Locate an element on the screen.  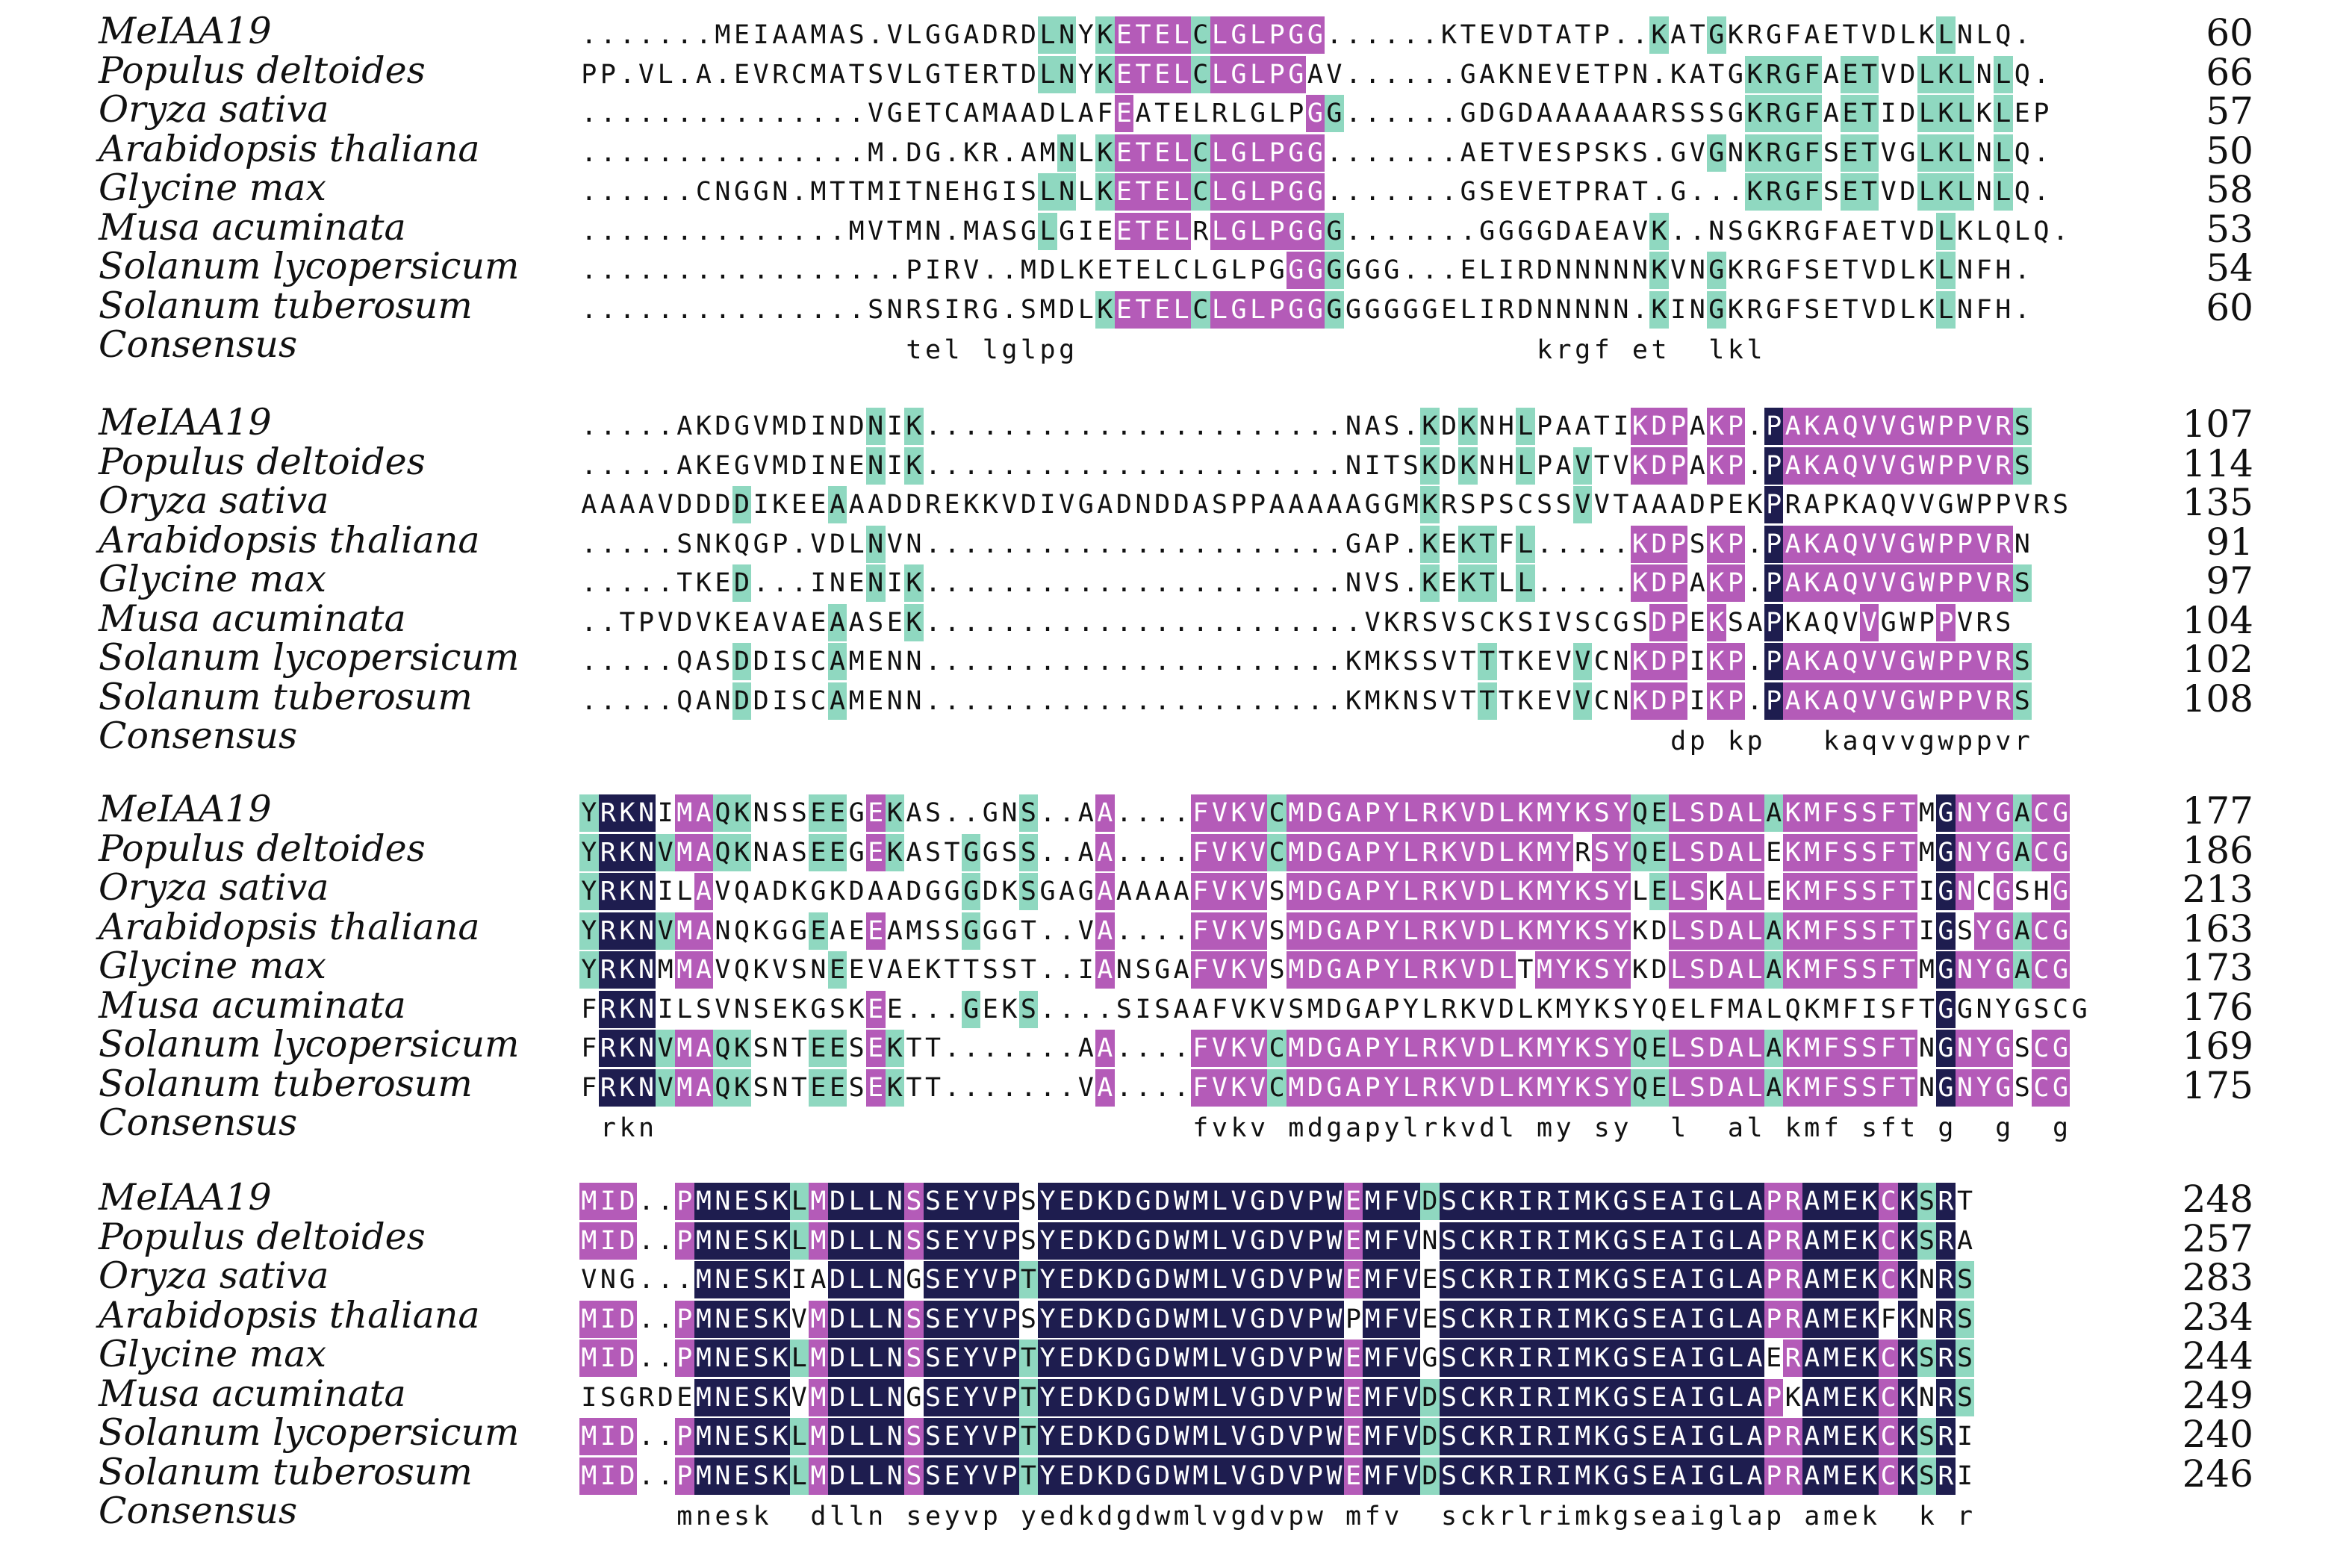
consensus-residue: d is located at coordinates (1067, 1516).